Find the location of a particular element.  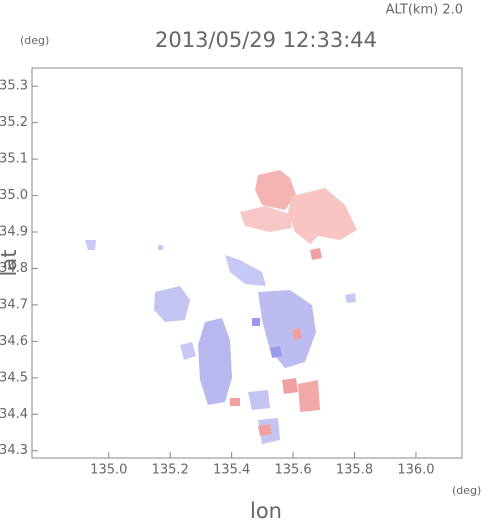

y-tick-label: 34.4 is located at coordinates (14, 414).